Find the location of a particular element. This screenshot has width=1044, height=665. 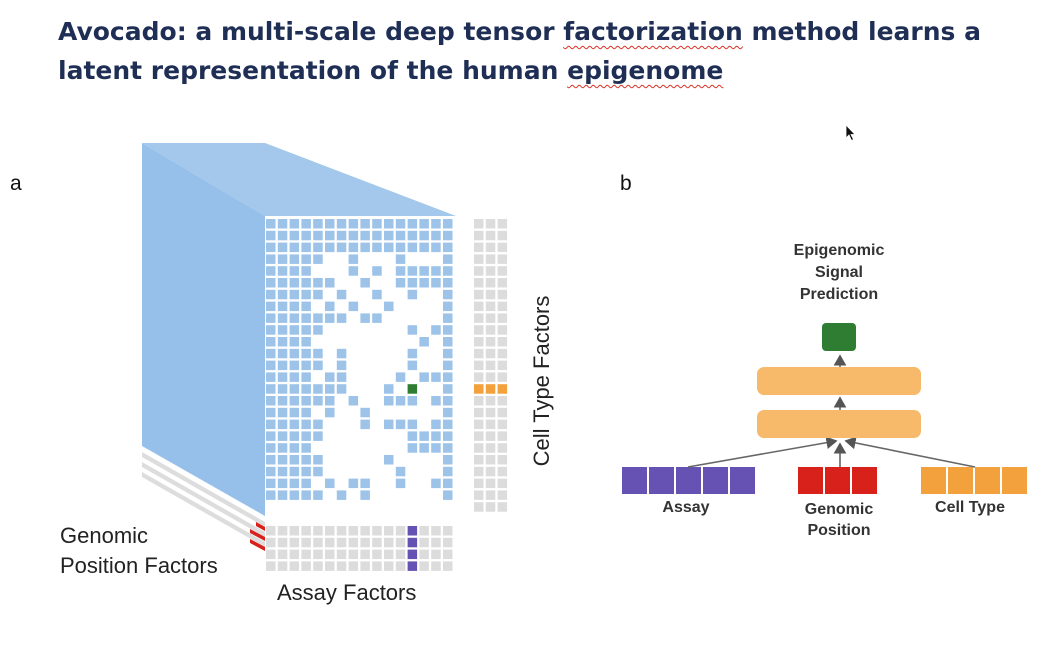

panel-a-letter: a is located at coordinates (16, 183).